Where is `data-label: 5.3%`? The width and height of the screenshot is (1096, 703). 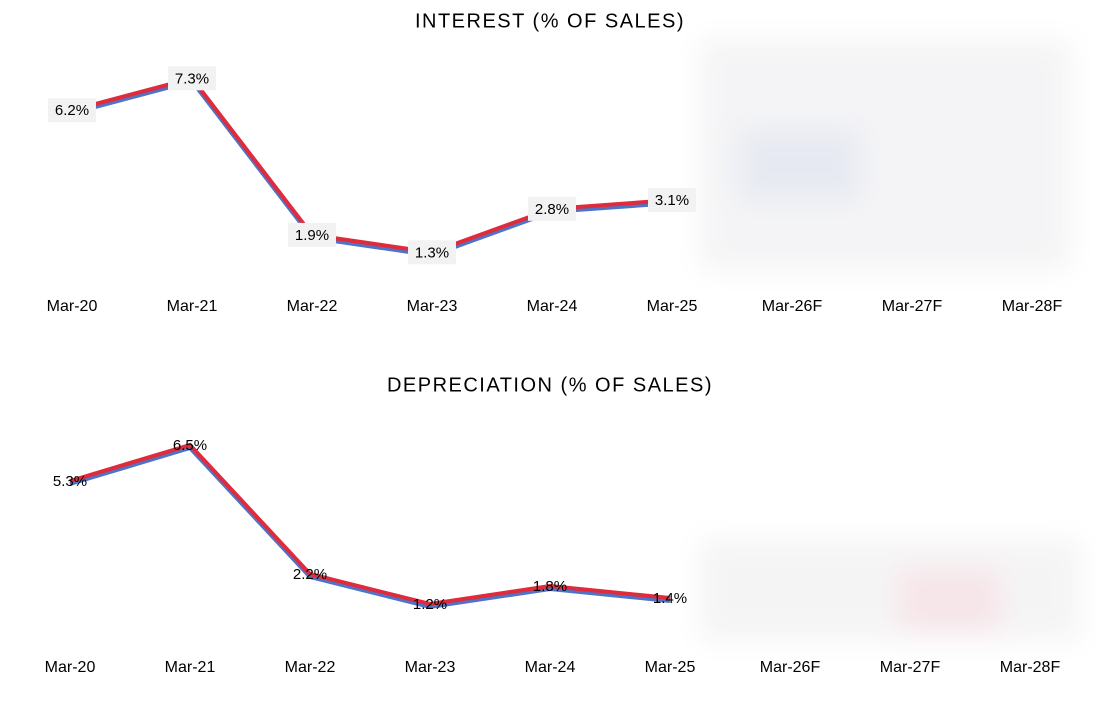
data-label: 5.3% is located at coordinates (70, 481).